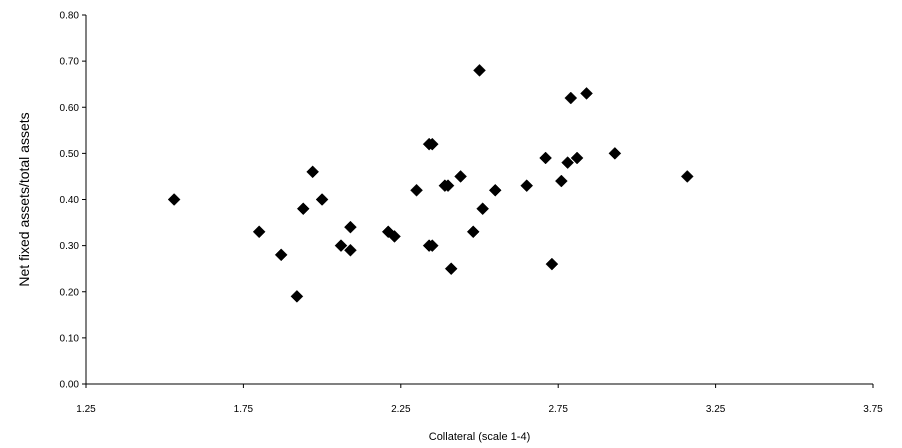 The image size is (902, 448). I want to click on y-tick-label: 0.10, so click(70, 338).